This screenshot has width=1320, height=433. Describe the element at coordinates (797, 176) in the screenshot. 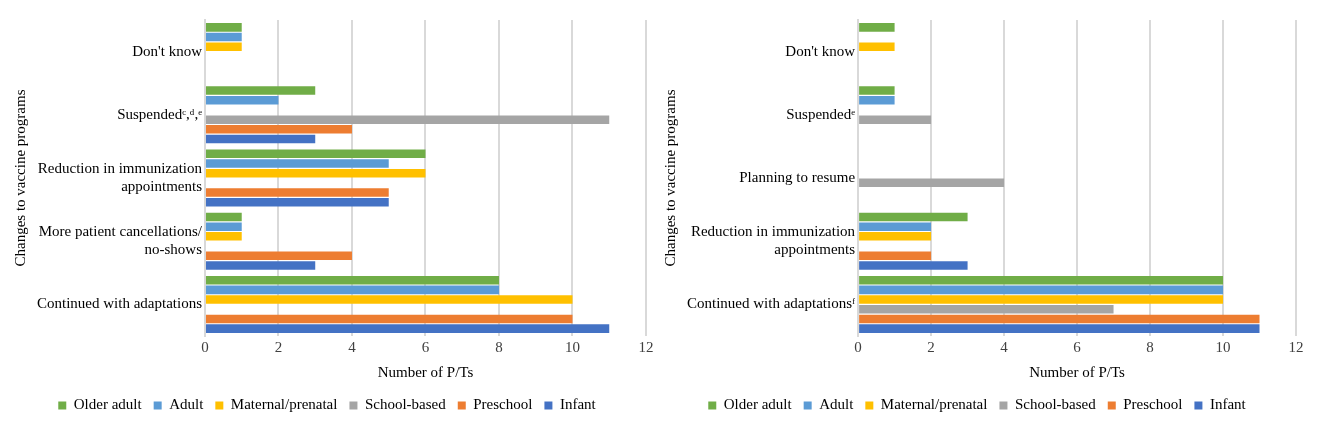

I see `y-tick-label: Planning to resume` at that location.